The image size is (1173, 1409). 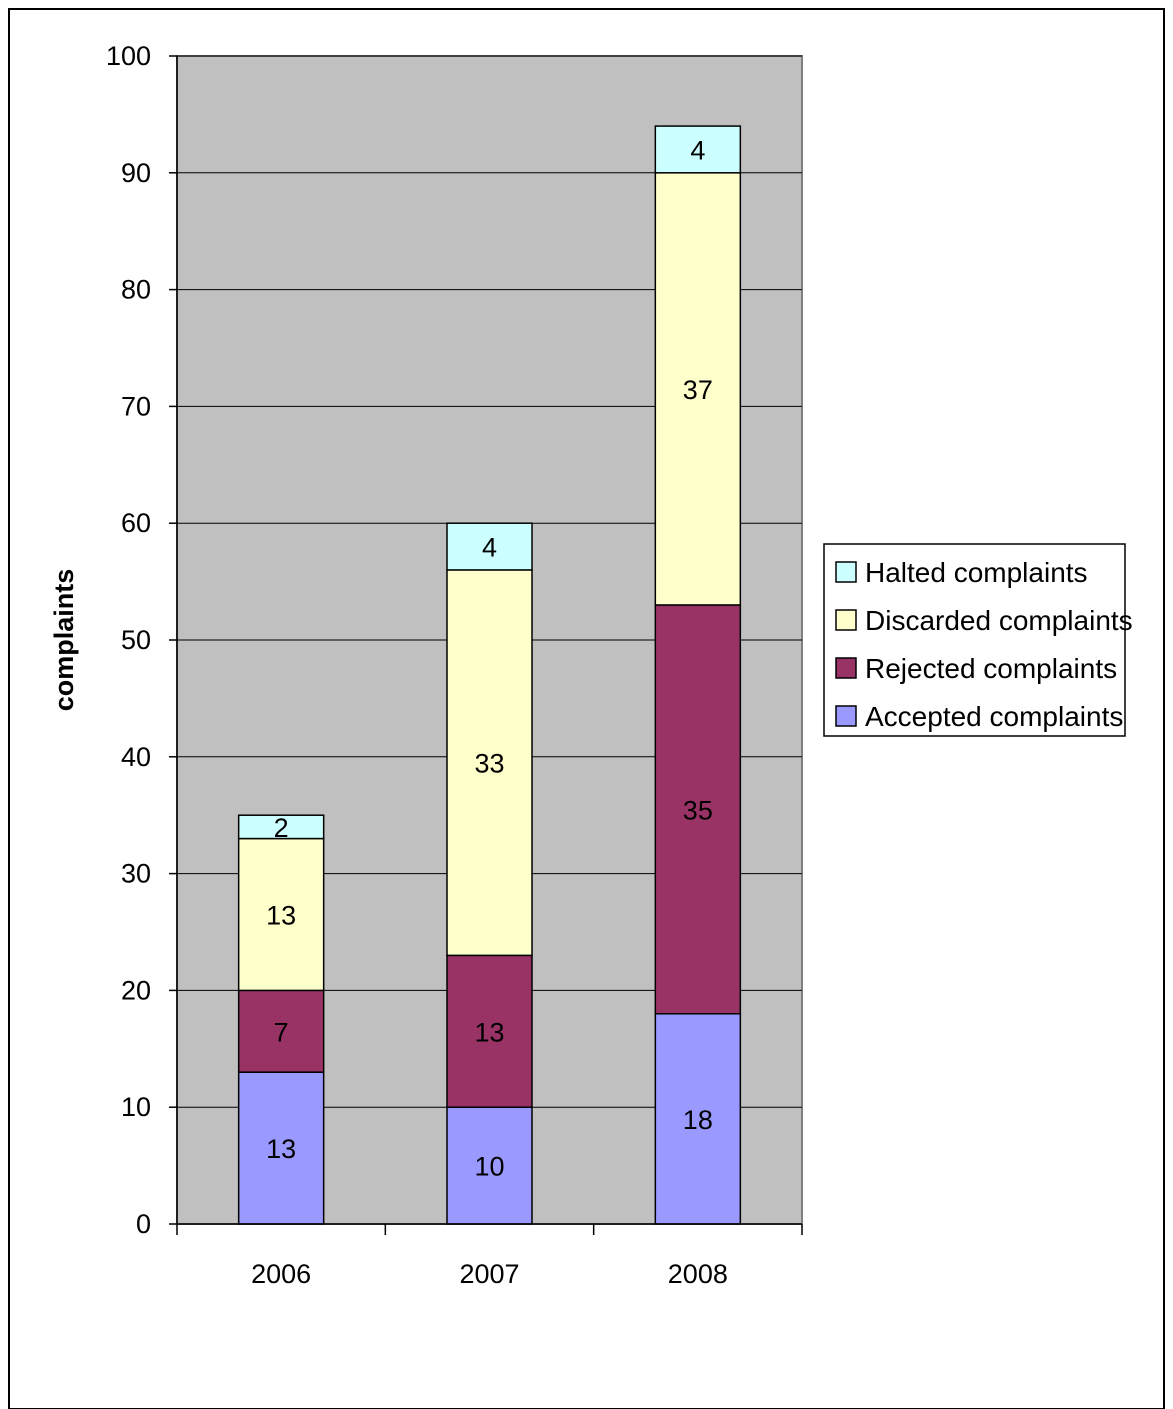 What do you see at coordinates (136, 523) in the screenshot?
I see `y-tick-label: 60` at bounding box center [136, 523].